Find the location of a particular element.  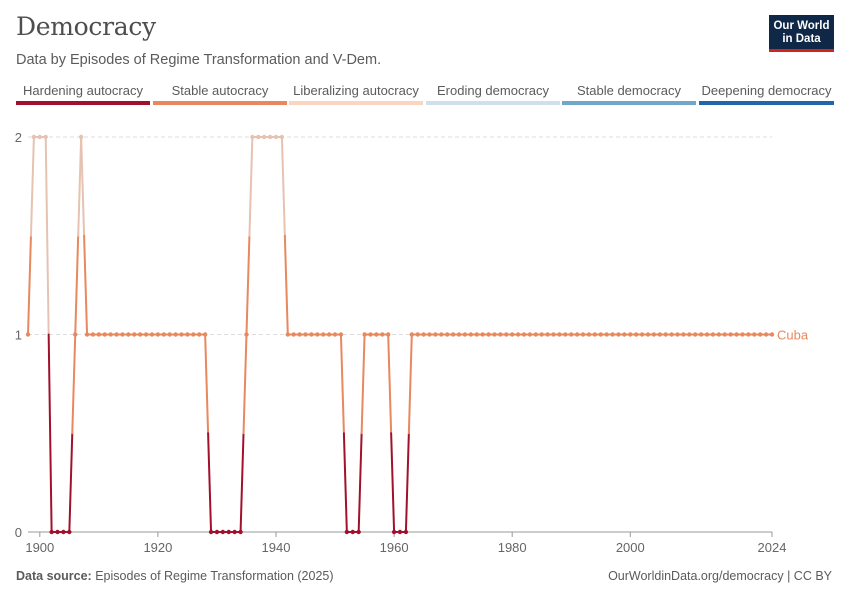

legend-label: Eroding democracy is located at coordinates (493, 90).